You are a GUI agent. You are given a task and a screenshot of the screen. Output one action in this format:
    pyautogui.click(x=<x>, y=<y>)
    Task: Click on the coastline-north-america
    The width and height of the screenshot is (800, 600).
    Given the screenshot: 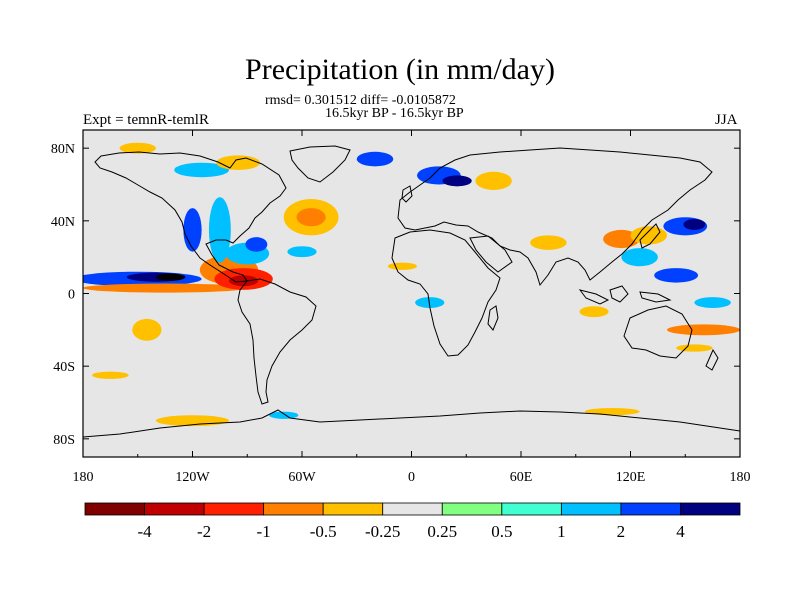 What is the action you would take?
    pyautogui.click(x=190, y=217)
    